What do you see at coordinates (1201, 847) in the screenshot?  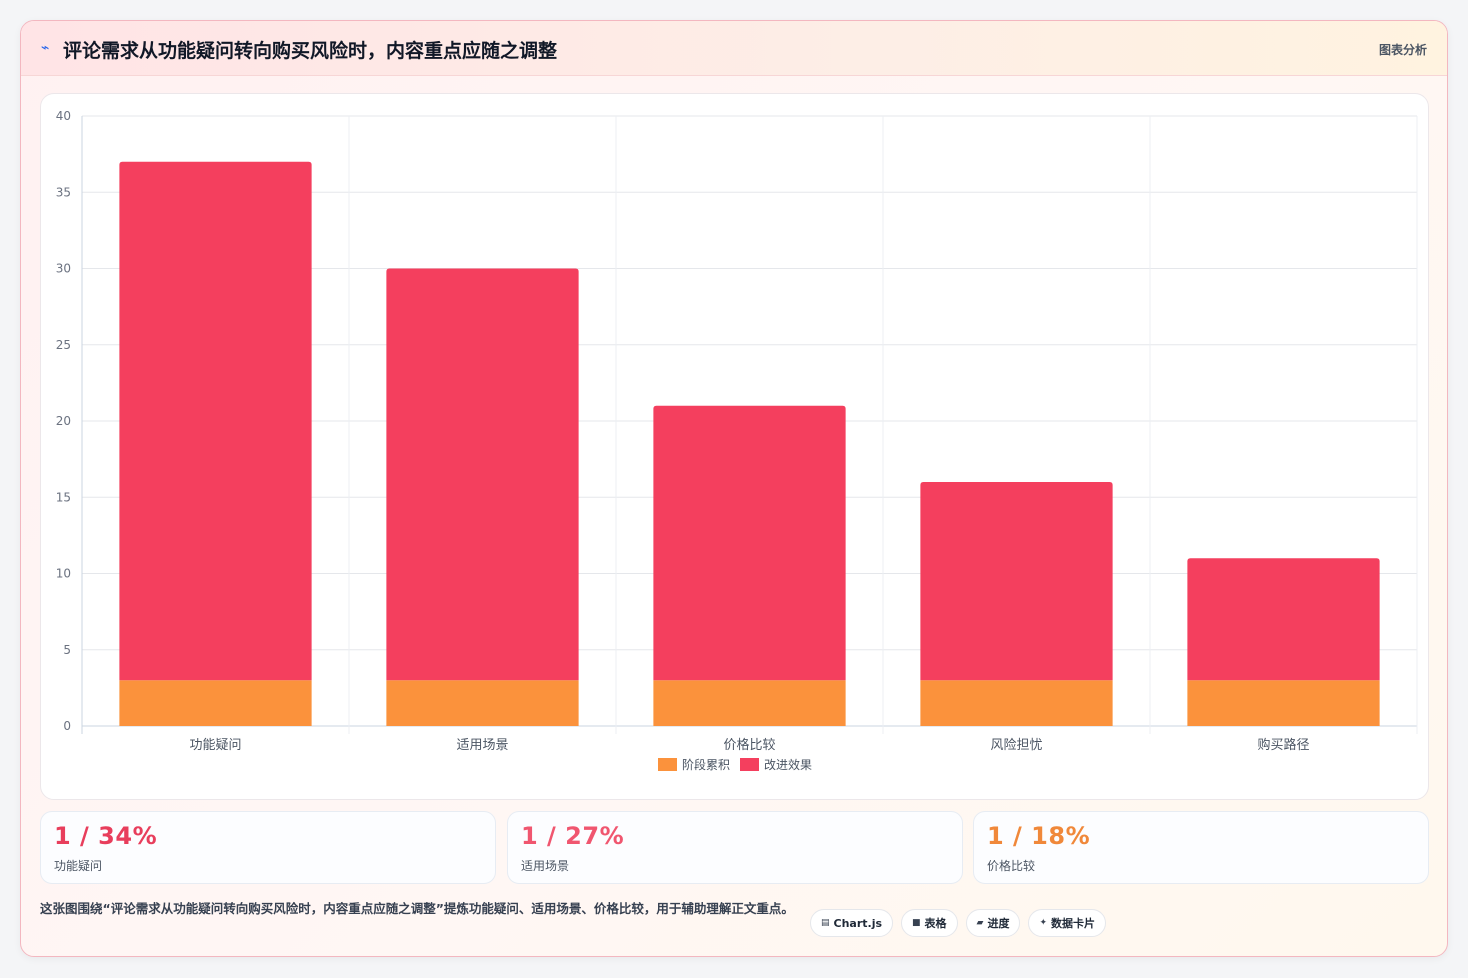 I see `stat-card-3: 1 / 18% 价格比较` at bounding box center [1201, 847].